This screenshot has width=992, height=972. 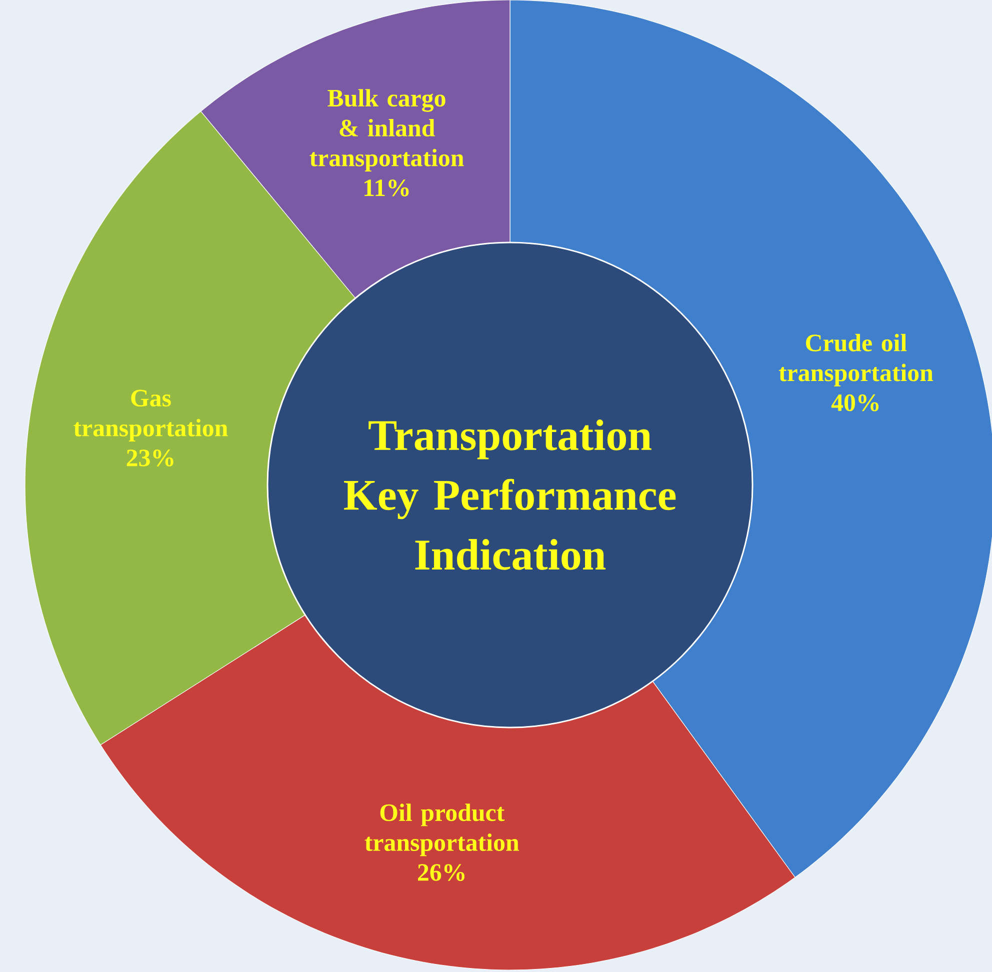 What do you see at coordinates (856, 360) in the screenshot?
I see `slice-label: Crude oil transportation` at bounding box center [856, 360].